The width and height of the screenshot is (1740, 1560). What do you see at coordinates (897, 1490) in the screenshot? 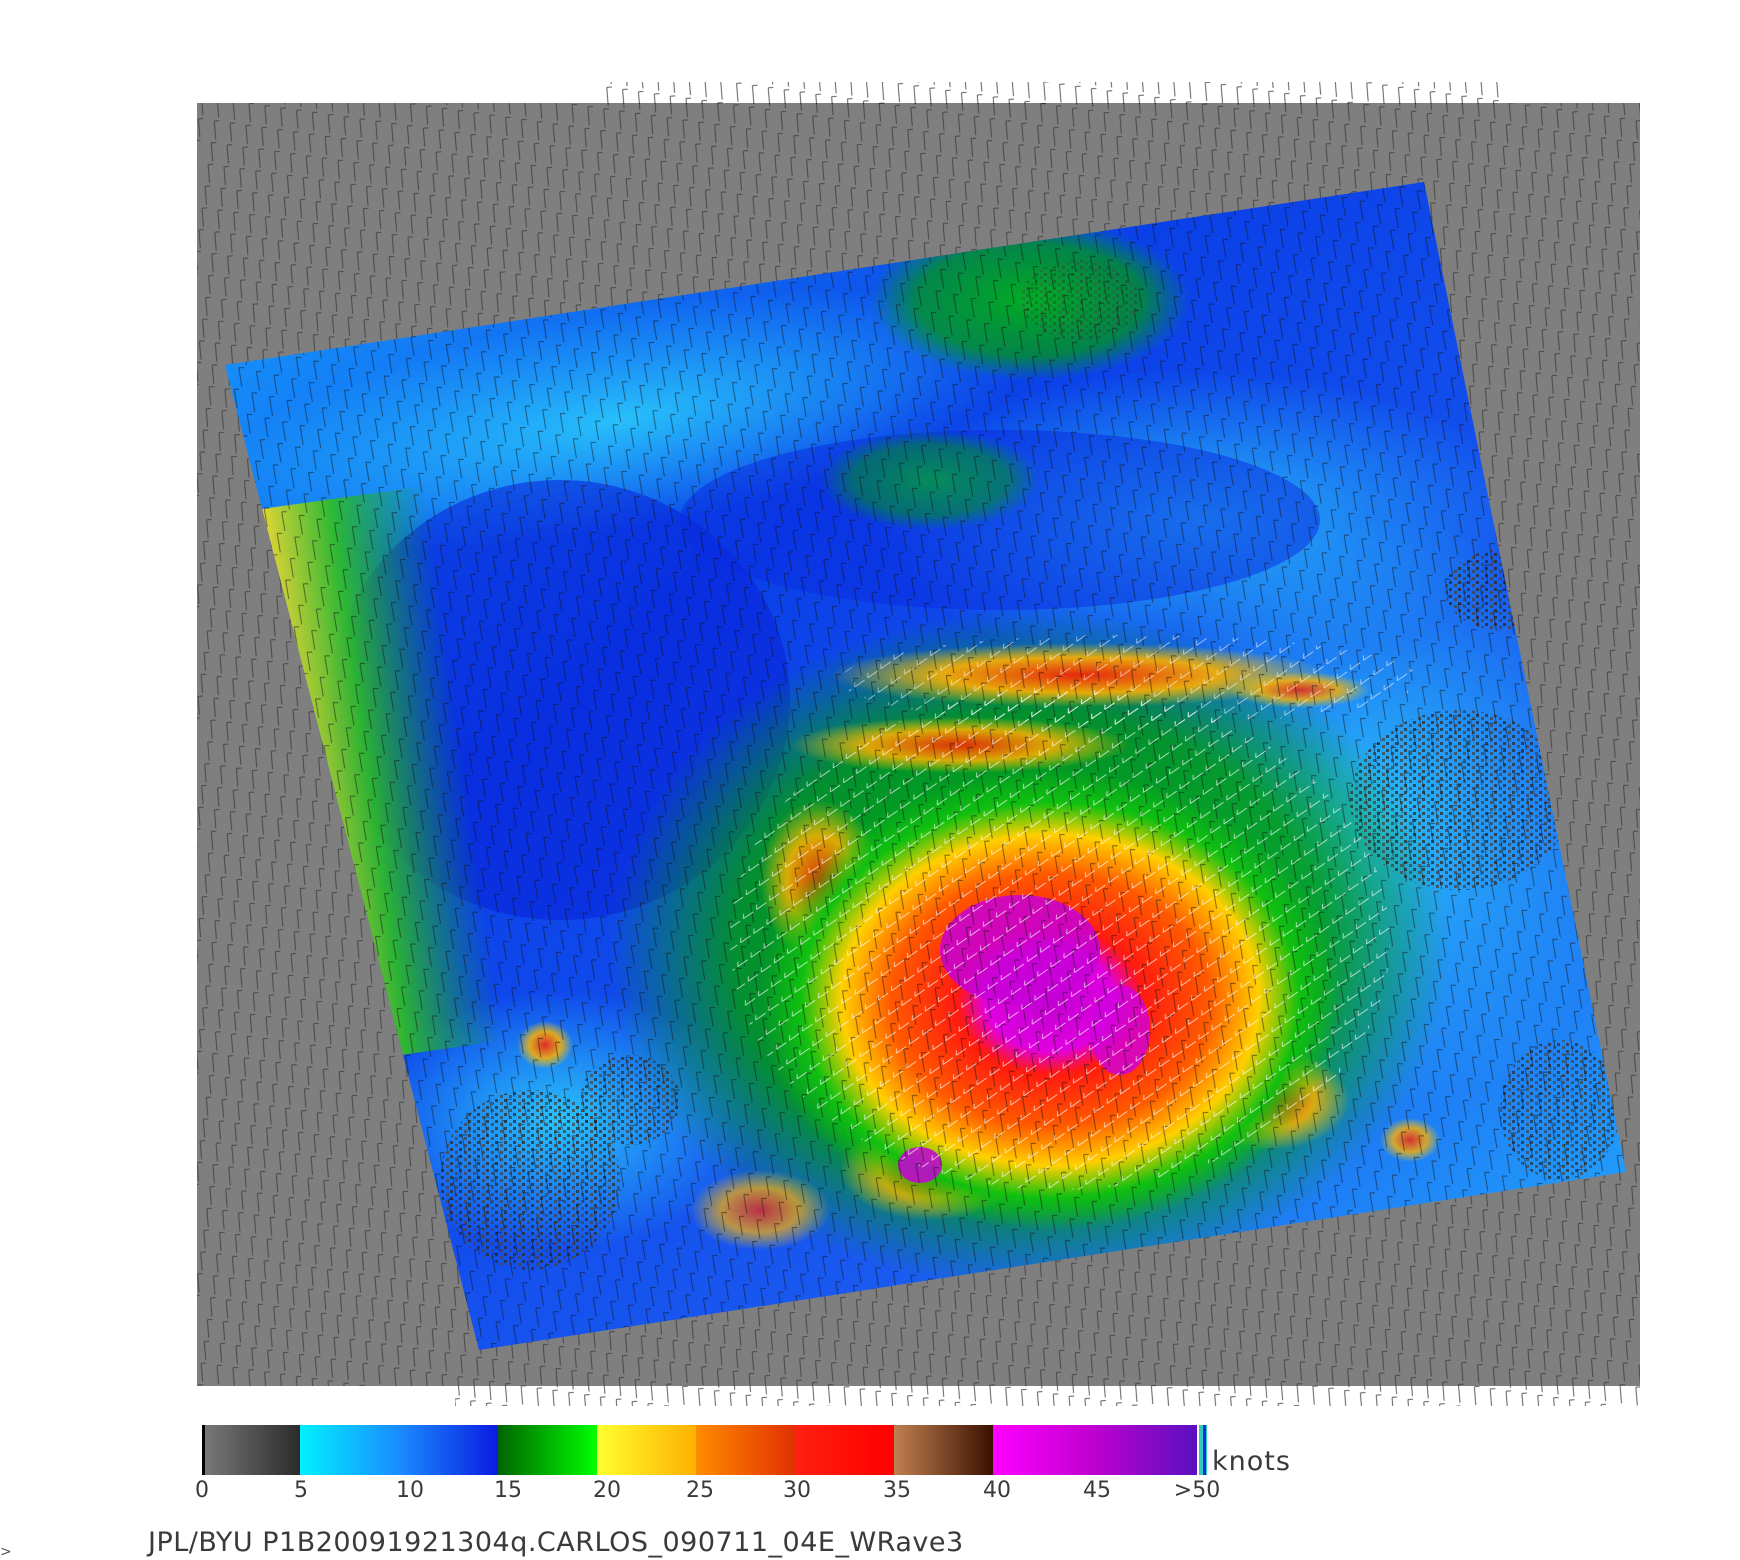
I see `colorbar-tick-35: 35` at bounding box center [897, 1490].